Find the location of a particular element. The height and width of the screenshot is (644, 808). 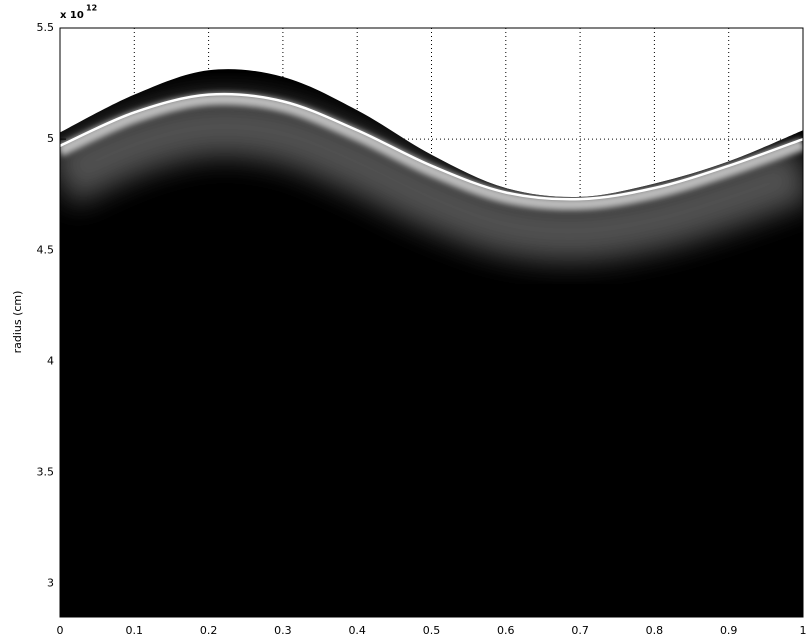

y-tick-label: 4 is located at coordinates (50, 360).